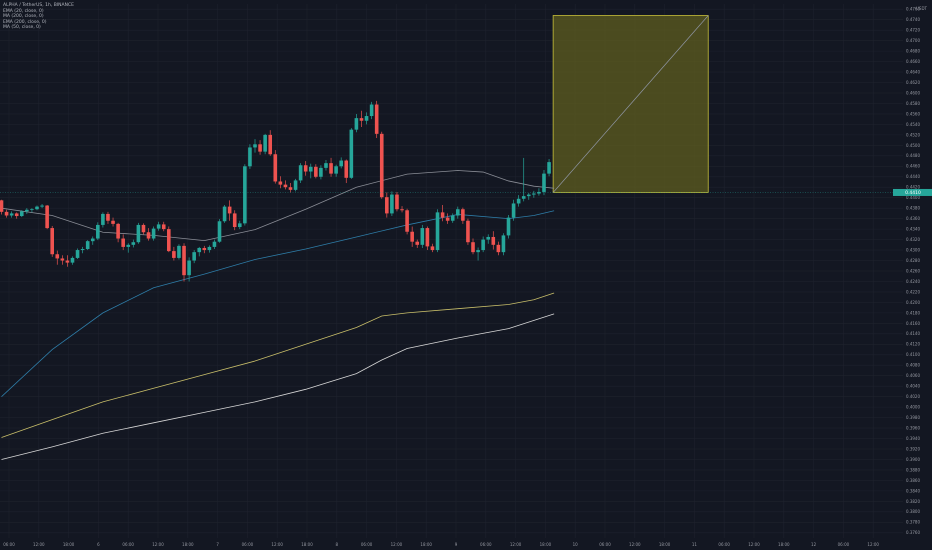 This screenshot has height=550, width=932. Describe the element at coordinates (23, 11) in the screenshot. I see `indicator-ema20-label: EMA (20, close, 0)` at that location.